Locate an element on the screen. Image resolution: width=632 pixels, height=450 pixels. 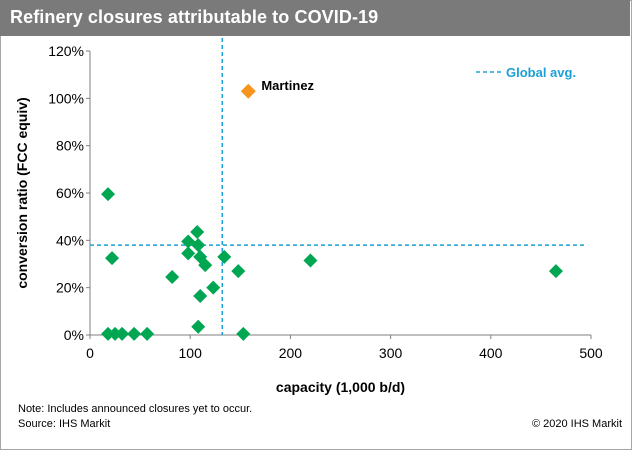
y-axis-title: conversion ratio (FCC equiv) is located at coordinates (22, 192).